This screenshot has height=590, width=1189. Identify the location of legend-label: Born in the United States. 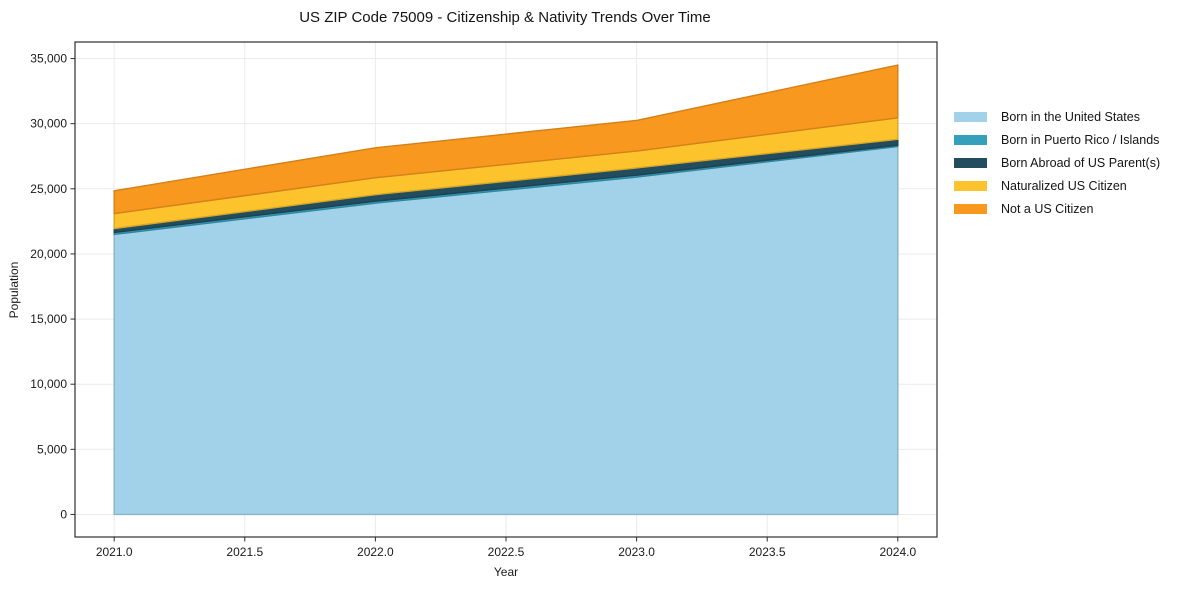
(1070, 116).